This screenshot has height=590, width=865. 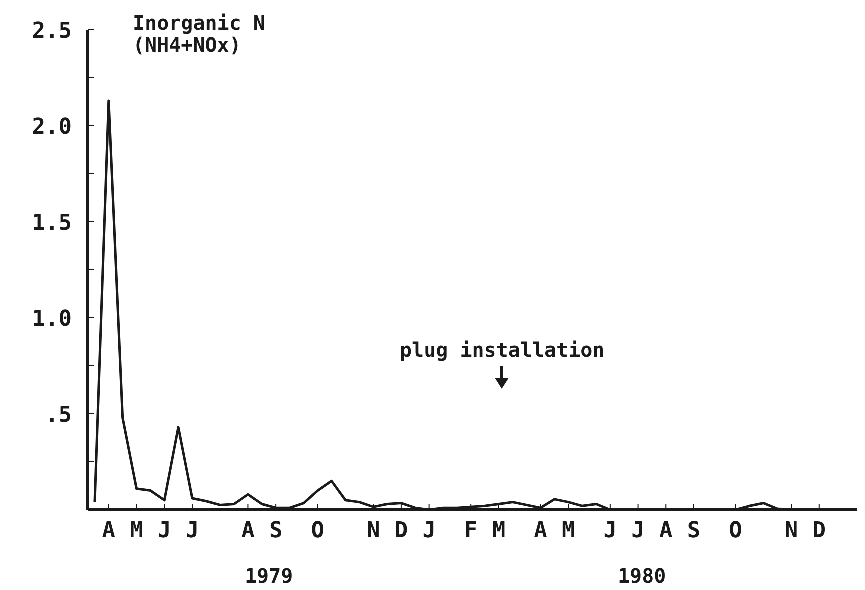 I want to click on chart-title: Inorganic N, so click(x=199, y=23).